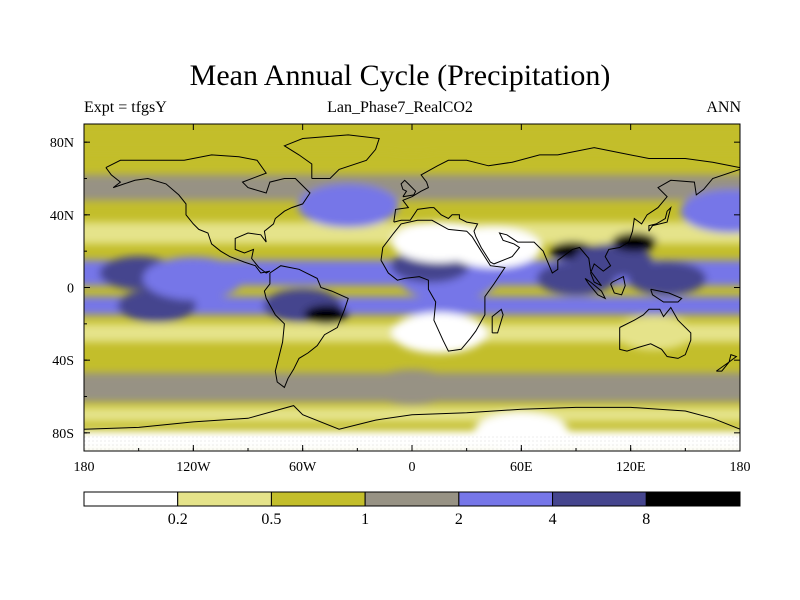  What do you see at coordinates (412, 139) in the screenshot?
I see `region-arctic` at bounding box center [412, 139].